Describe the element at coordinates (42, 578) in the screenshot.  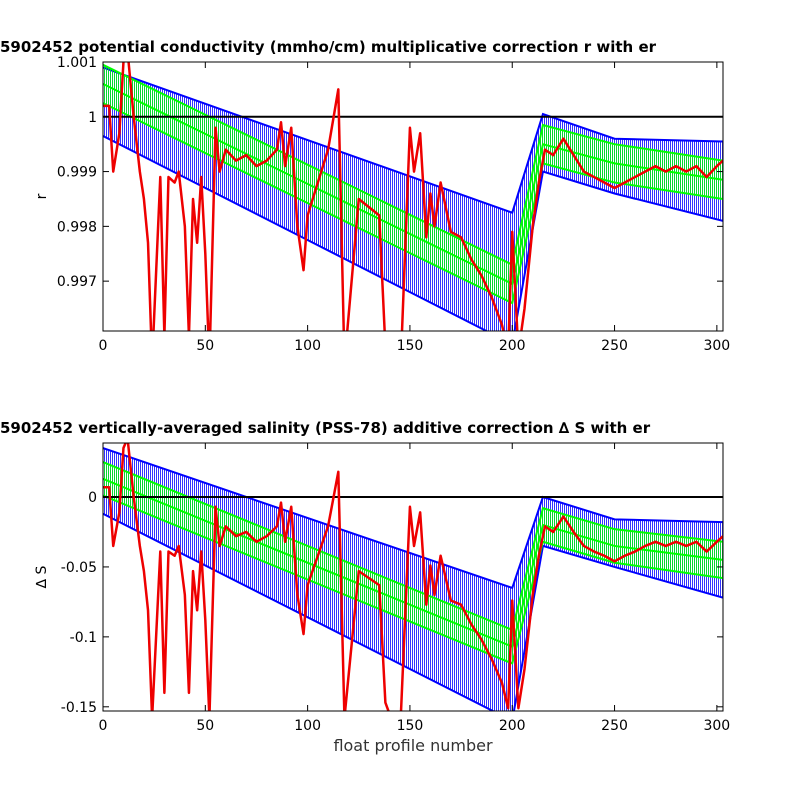
I see `y-axis-label: ∆ S` at that location.